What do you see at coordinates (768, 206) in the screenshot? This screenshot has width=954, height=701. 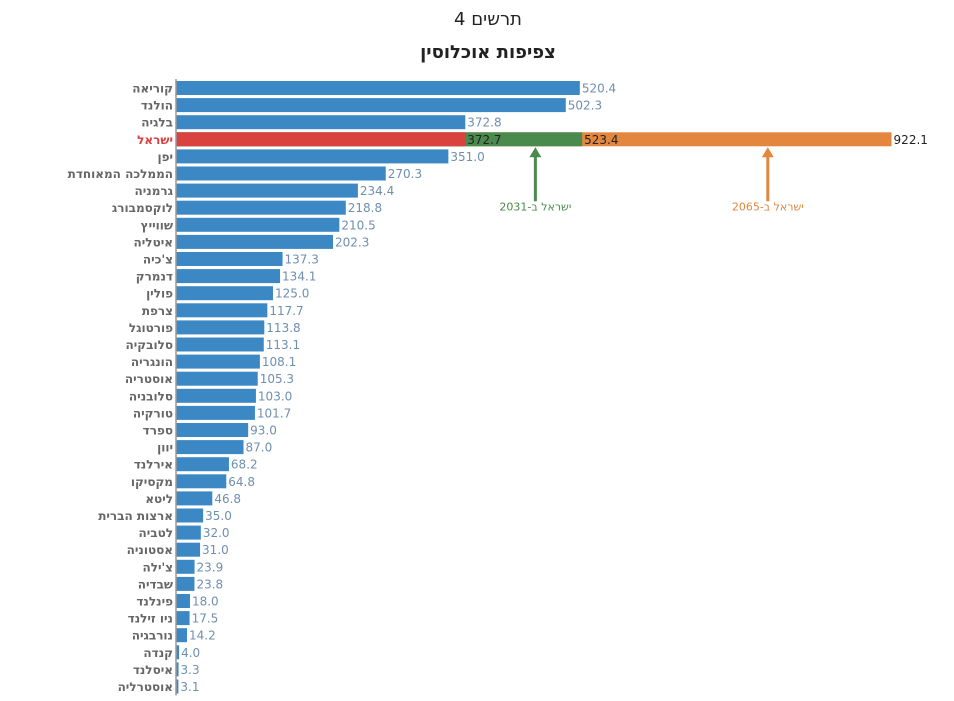 I see `annotation-label: ישראל ב-2065` at bounding box center [768, 206].